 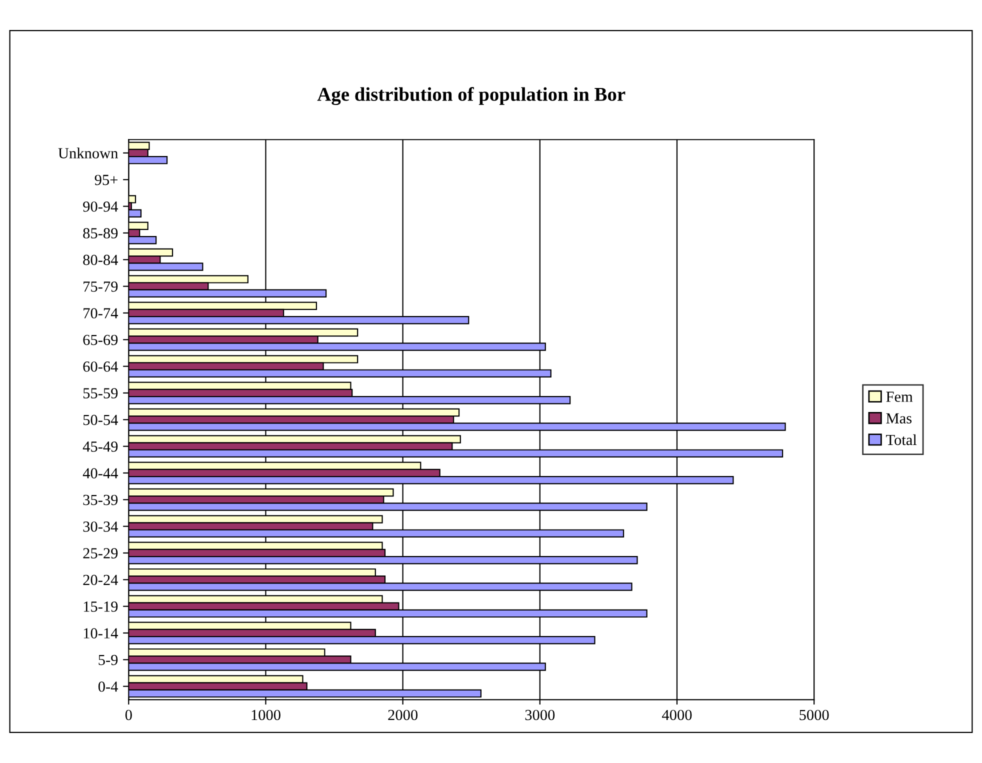 What do you see at coordinates (899, 418) in the screenshot?
I see `legend-label: Mas` at bounding box center [899, 418].